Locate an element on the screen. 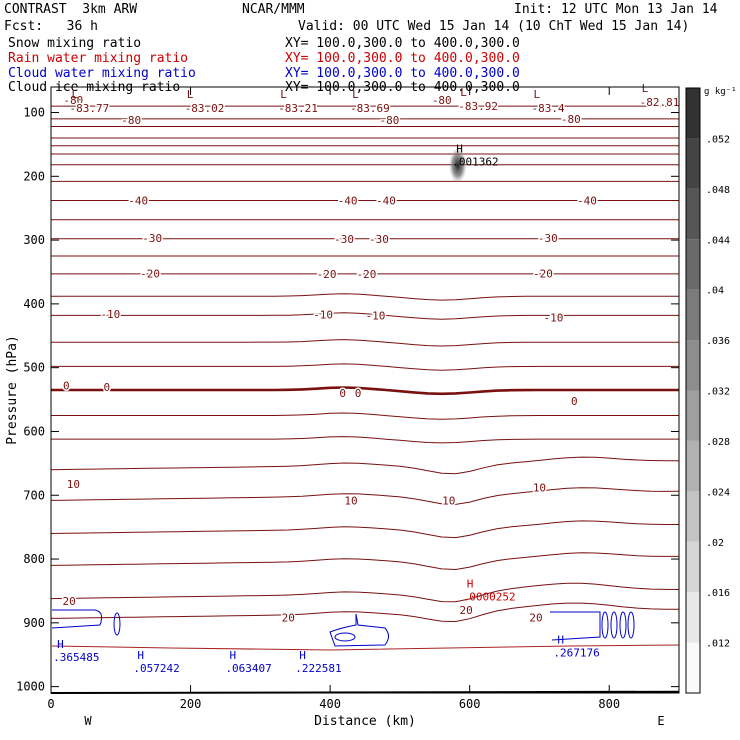  y-tick-label: 100 is located at coordinates (34, 113).